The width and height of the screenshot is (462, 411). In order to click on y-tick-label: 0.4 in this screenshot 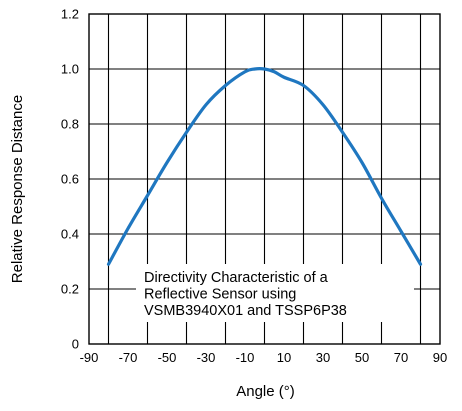, I will do `click(70, 234)`.